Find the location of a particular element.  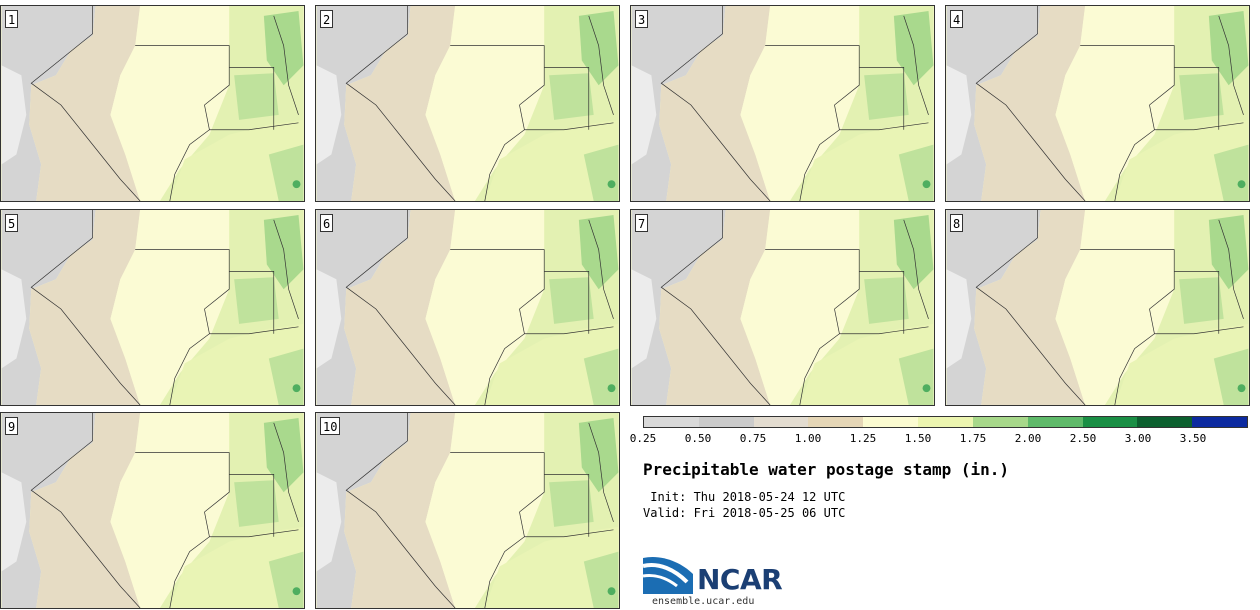

figure-title: Precipitable water postage stamp (in.) is located at coordinates (826, 469).